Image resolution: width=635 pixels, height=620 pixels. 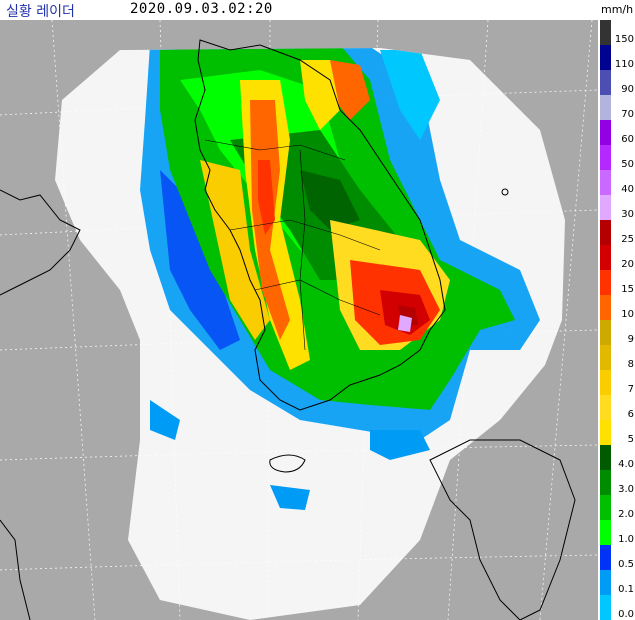 I want to click on legend-label: 3.0, so click(x=626, y=489).